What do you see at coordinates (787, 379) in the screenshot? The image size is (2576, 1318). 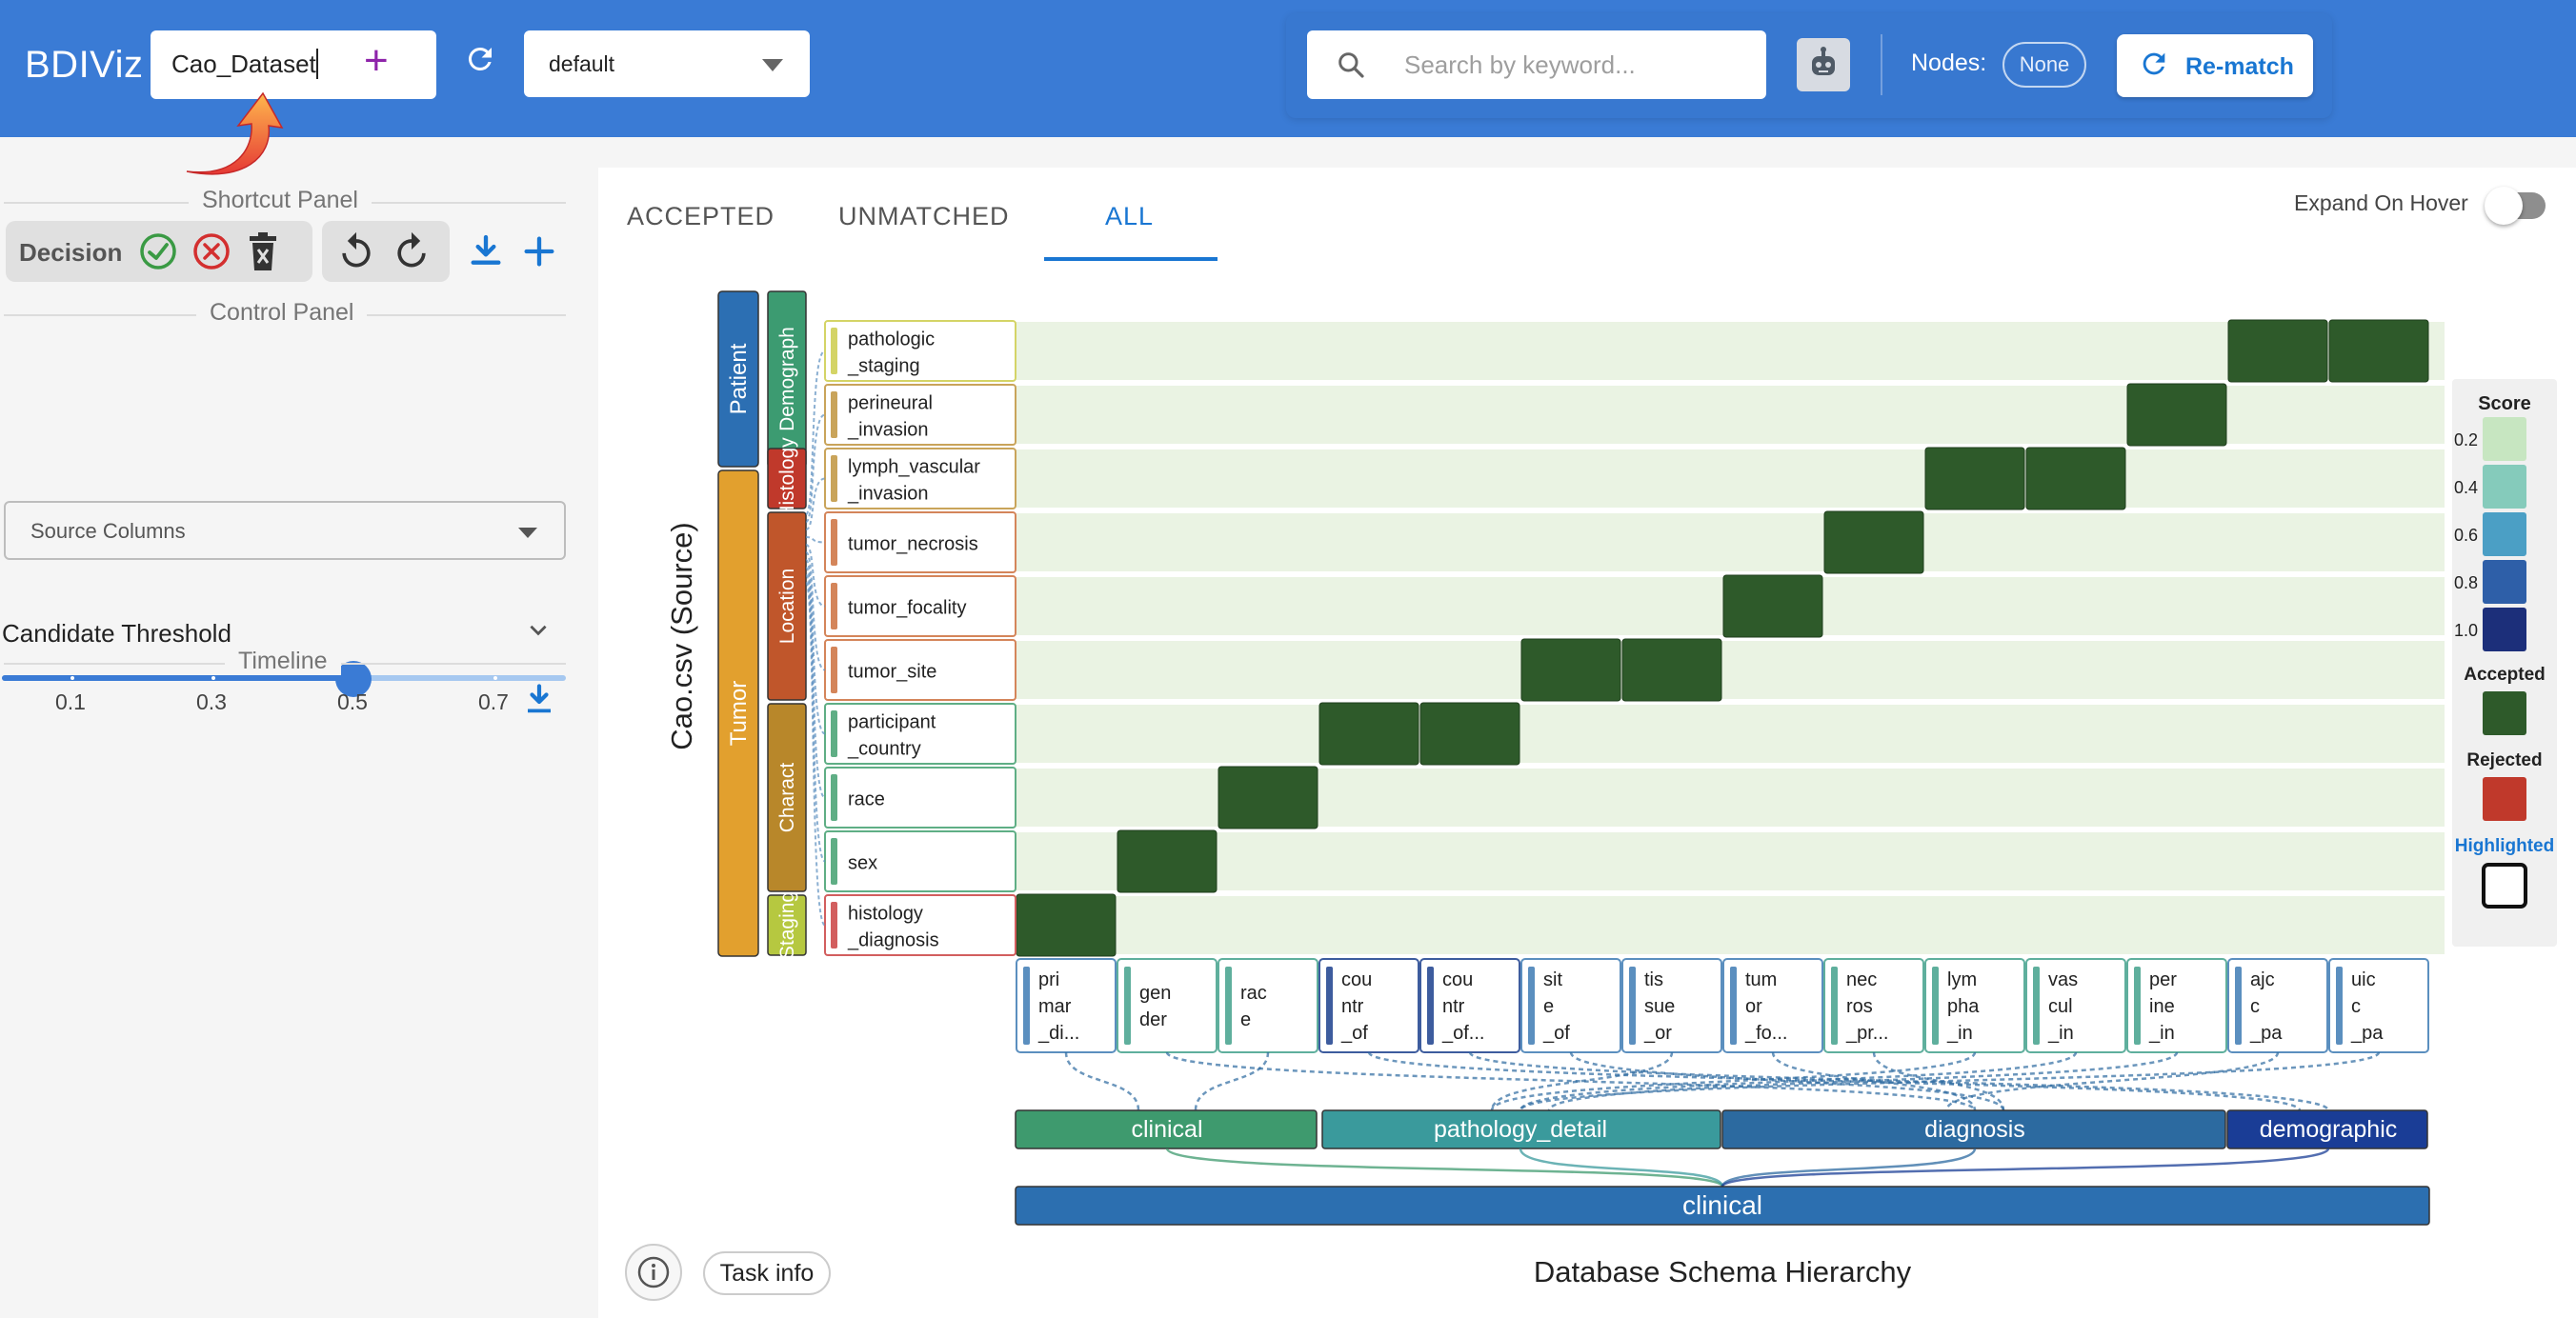 I see `source-category-label: Demograph` at bounding box center [787, 379].